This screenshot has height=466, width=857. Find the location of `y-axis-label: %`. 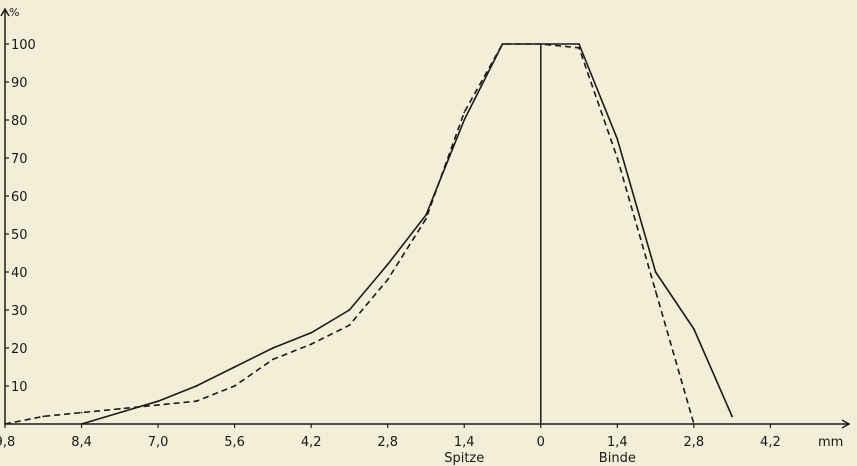

y-axis-label: % is located at coordinates (14, 12).